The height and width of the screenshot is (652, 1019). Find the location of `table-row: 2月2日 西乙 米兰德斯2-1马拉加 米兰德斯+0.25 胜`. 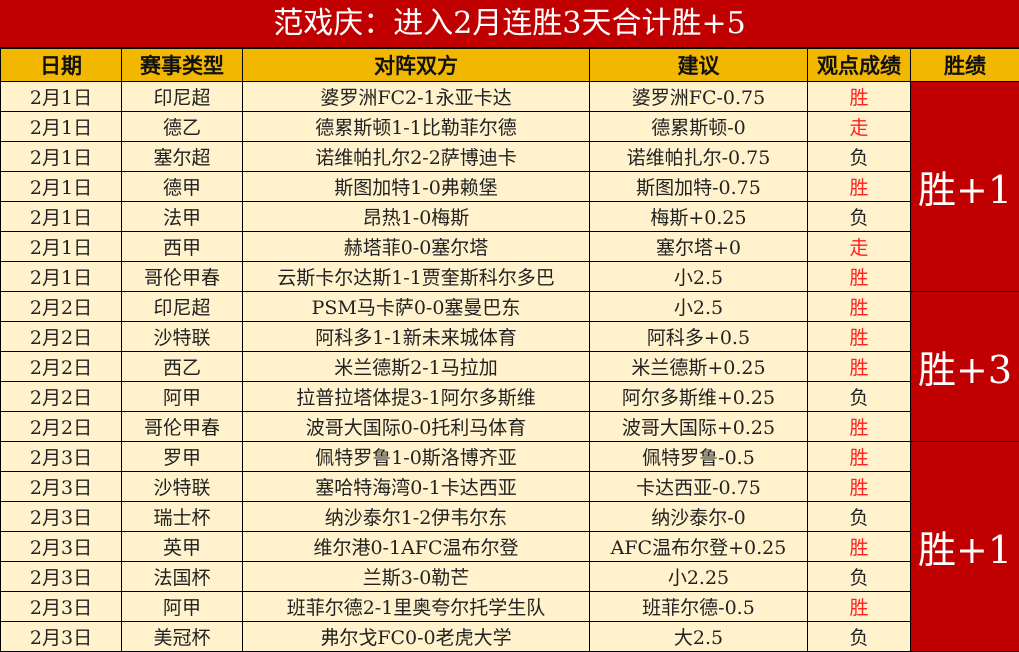

table-row: 2月2日 西乙 米兰德斯2-1马拉加 米兰德斯+0.25 胜 is located at coordinates (509, 366).